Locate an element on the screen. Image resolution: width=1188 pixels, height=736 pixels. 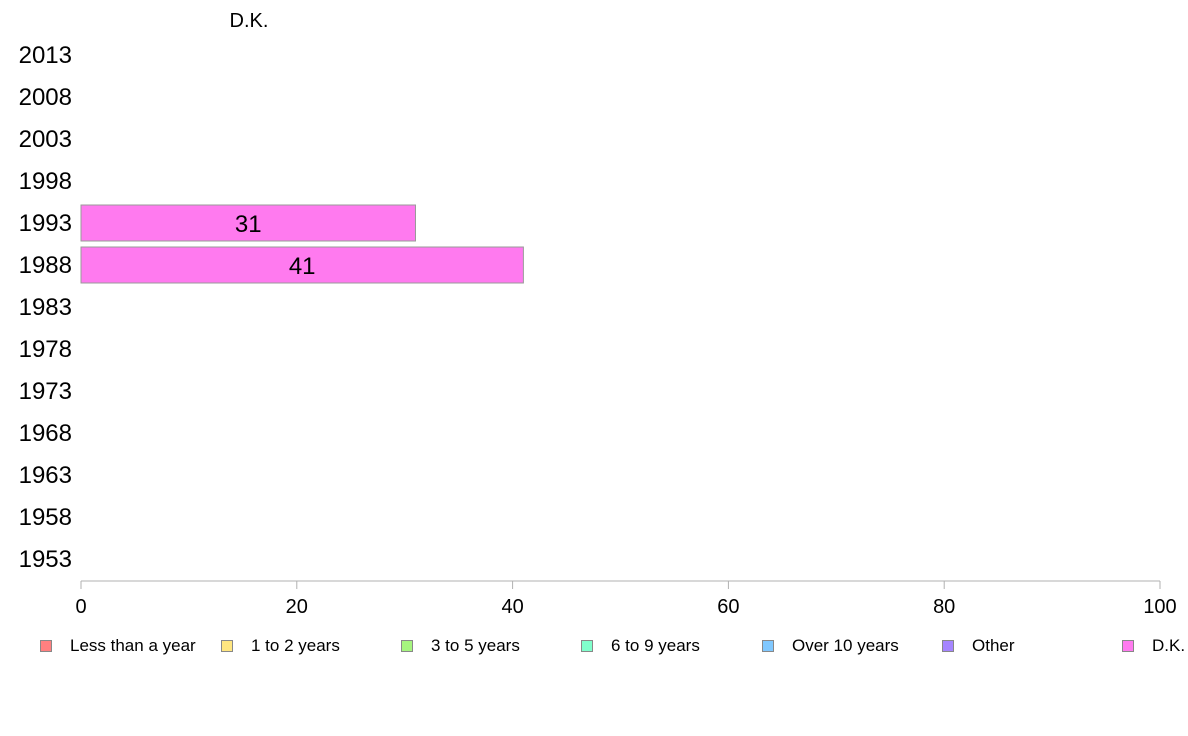
legend-label: Less than a year is located at coordinates (133, 645).